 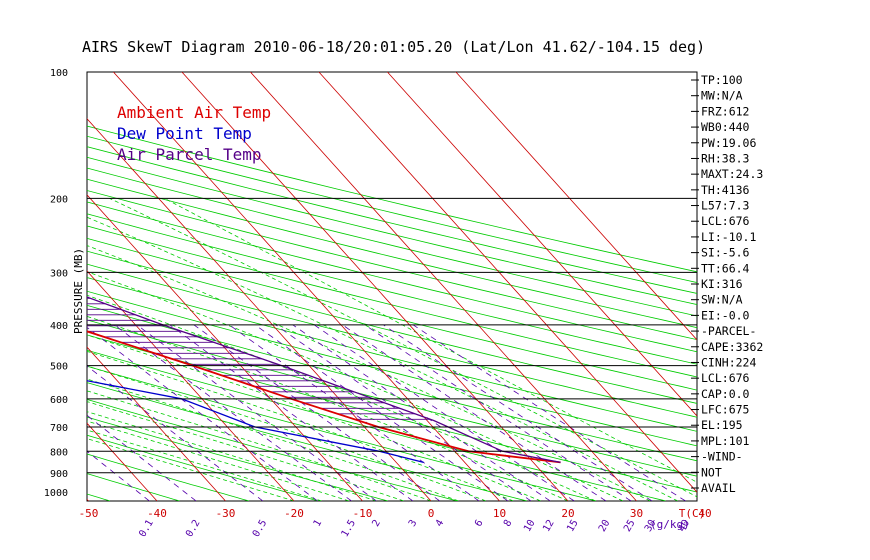 What do you see at coordinates (711, 472) in the screenshot?
I see `stability-index-label: NOT` at bounding box center [711, 472].